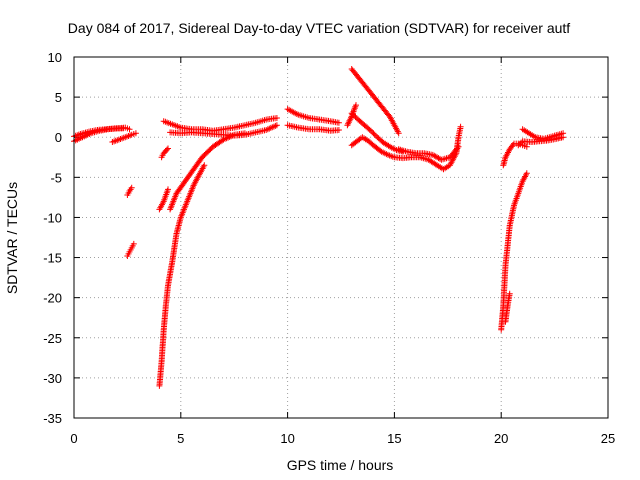 The width and height of the screenshot is (640, 480). What do you see at coordinates (180, 438) in the screenshot?
I see `x-tick-label: 5` at bounding box center [180, 438].